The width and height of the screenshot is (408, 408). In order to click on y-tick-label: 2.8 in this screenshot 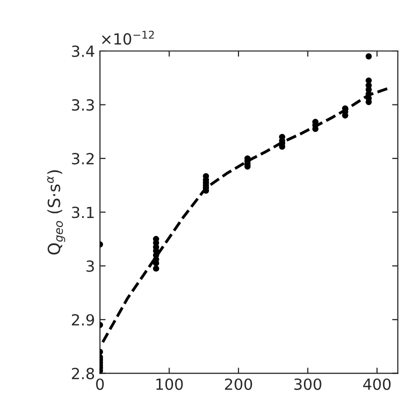, I will do `click(83, 374)`.